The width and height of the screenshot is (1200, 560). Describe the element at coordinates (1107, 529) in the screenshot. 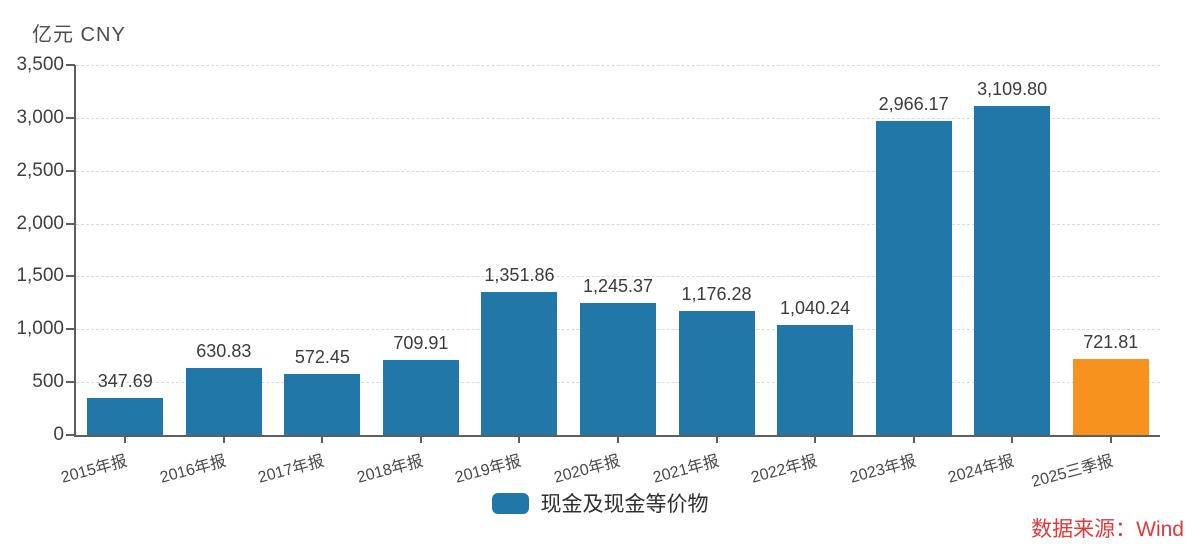

I see `data-source-label: 数据来源：Wind` at that location.